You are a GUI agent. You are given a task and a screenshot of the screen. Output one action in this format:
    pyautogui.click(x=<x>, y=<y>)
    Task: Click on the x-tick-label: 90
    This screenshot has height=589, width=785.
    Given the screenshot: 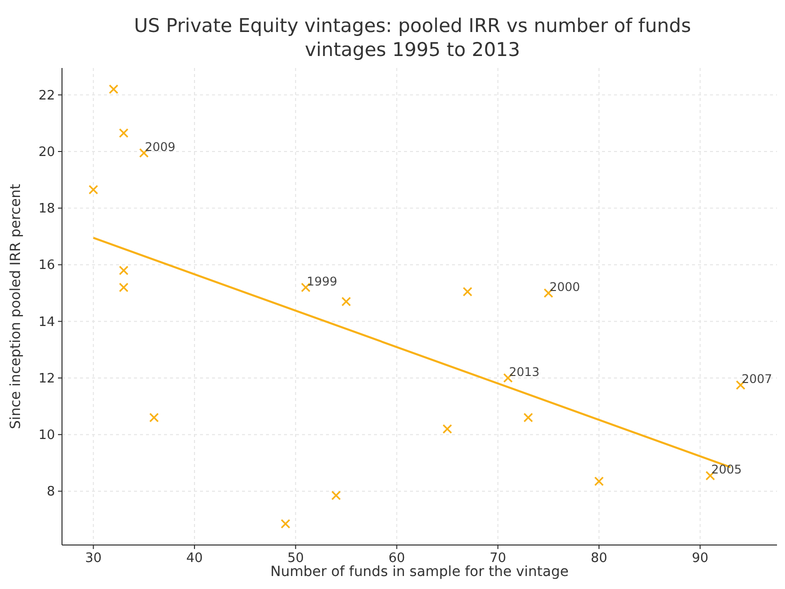 What is the action you would take?
    pyautogui.click(x=700, y=558)
    